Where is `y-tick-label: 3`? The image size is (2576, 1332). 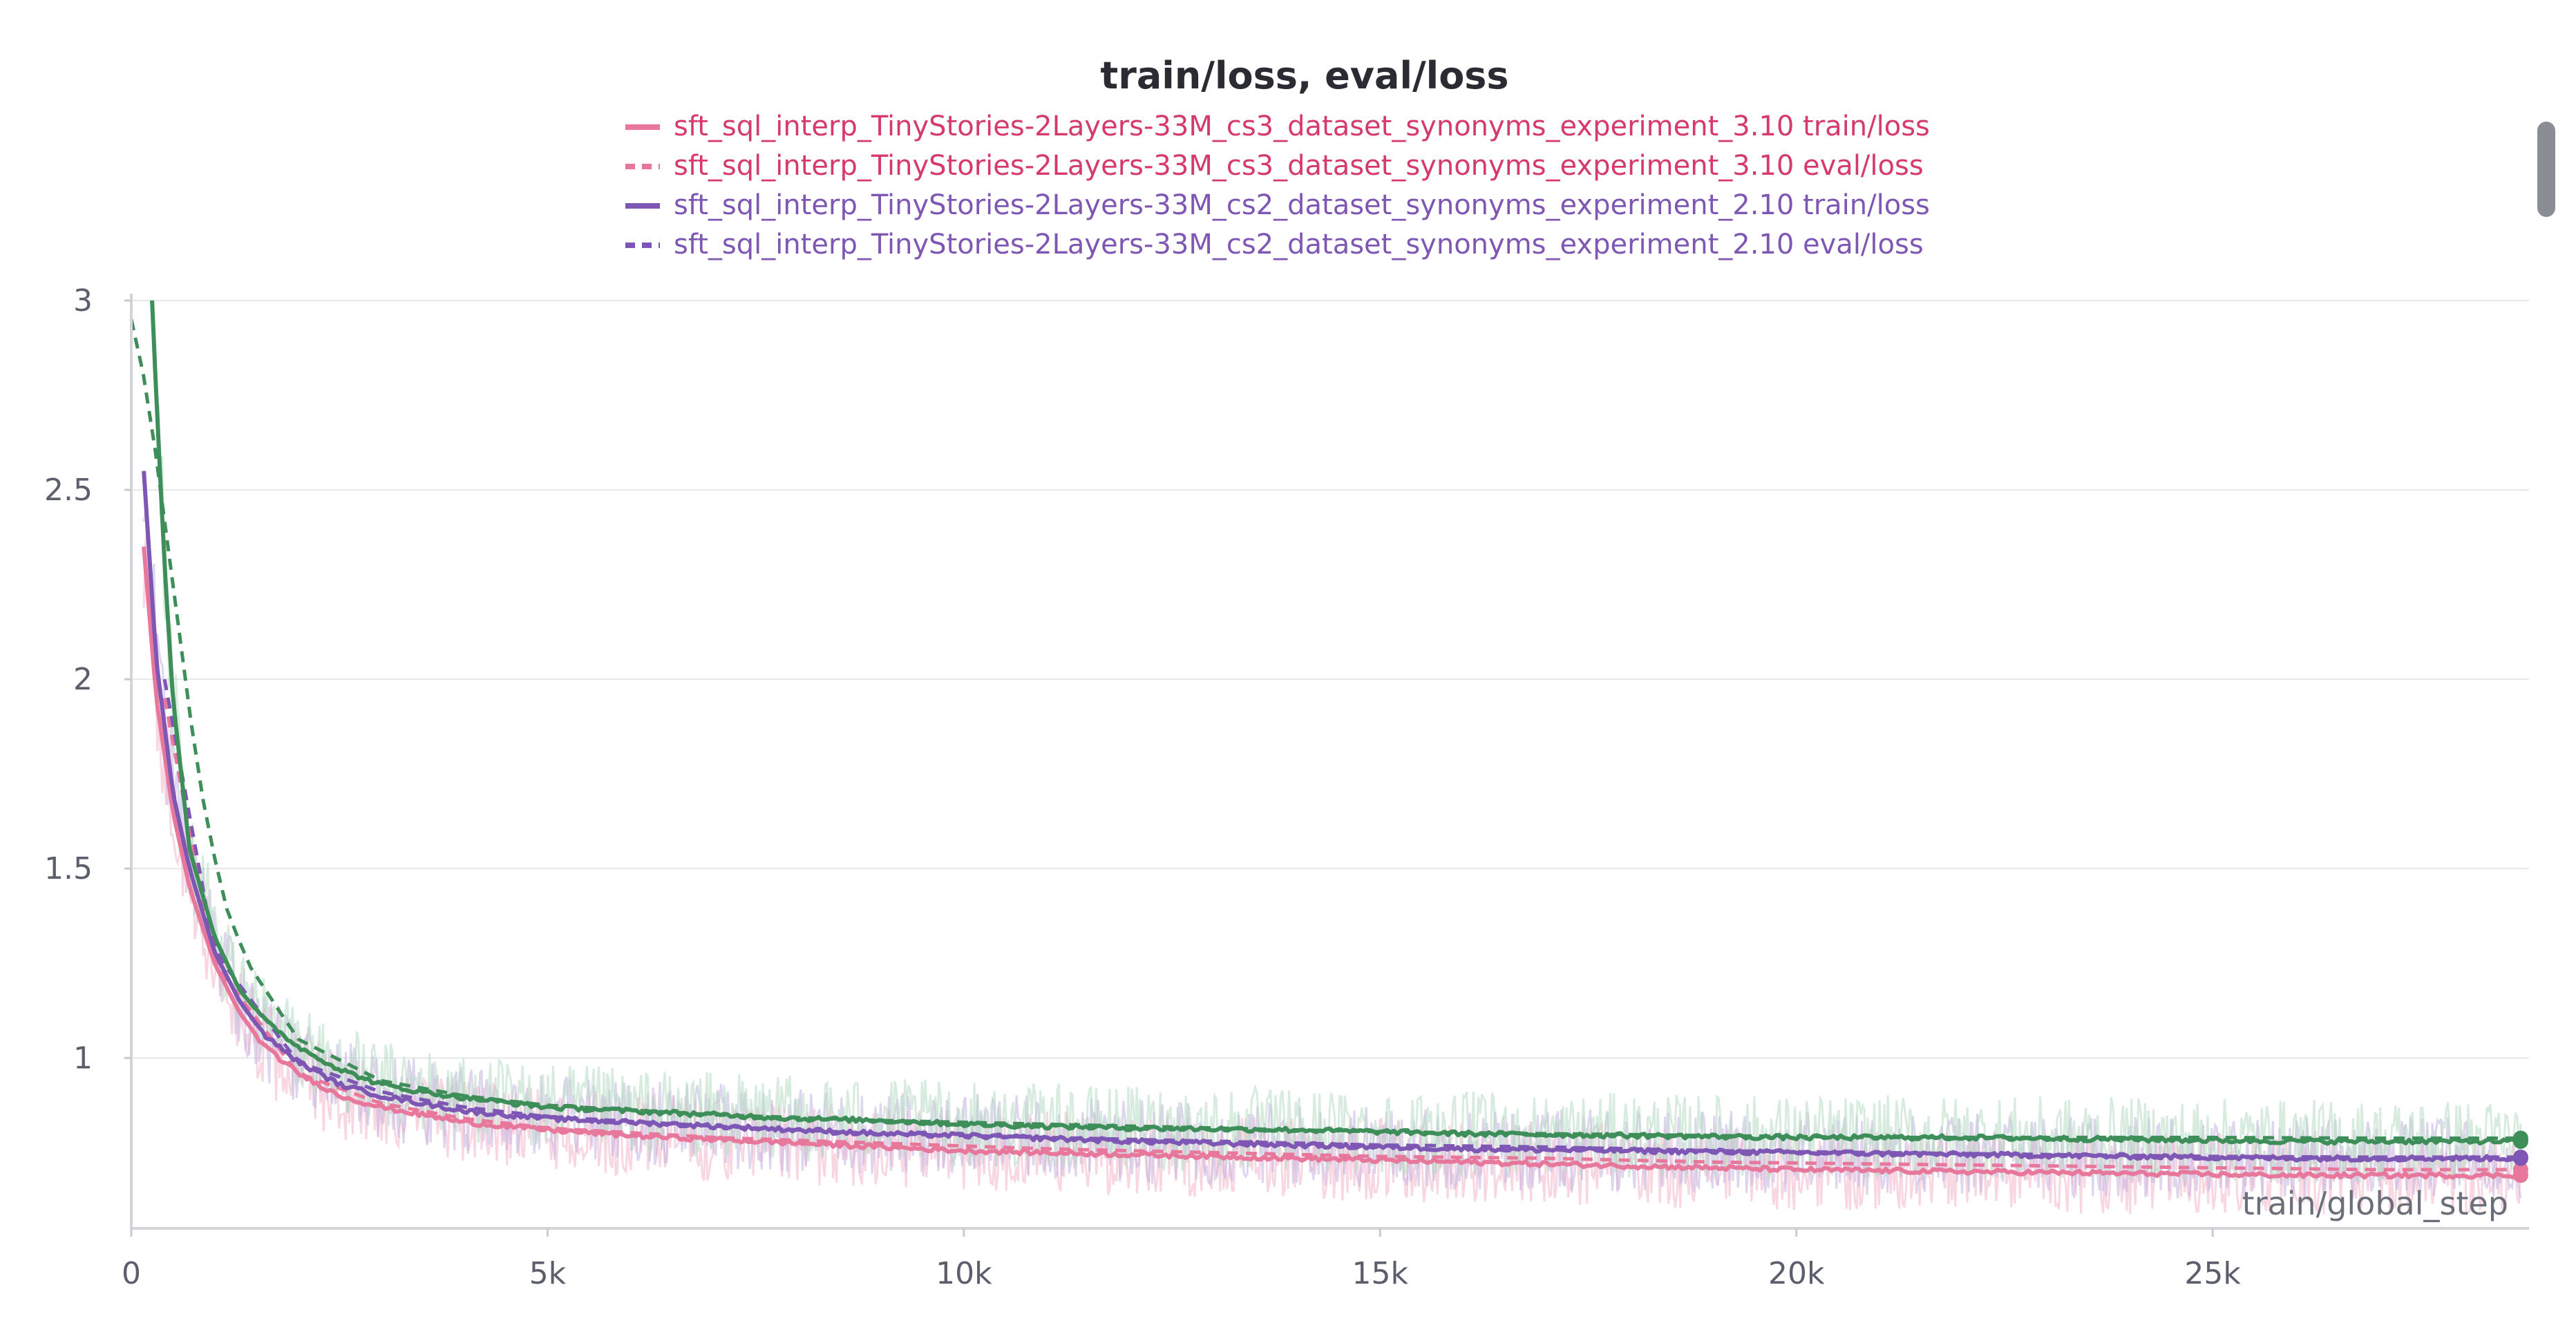
y-tick-label: 3 is located at coordinates (83, 300).